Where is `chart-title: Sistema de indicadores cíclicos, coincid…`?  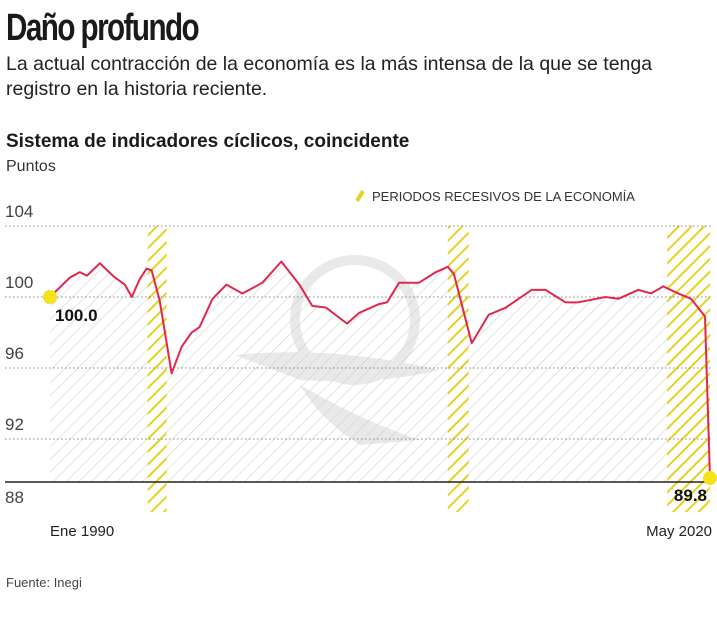 chart-title: Sistema de indicadores cíclicos, coincid… is located at coordinates (208, 141).